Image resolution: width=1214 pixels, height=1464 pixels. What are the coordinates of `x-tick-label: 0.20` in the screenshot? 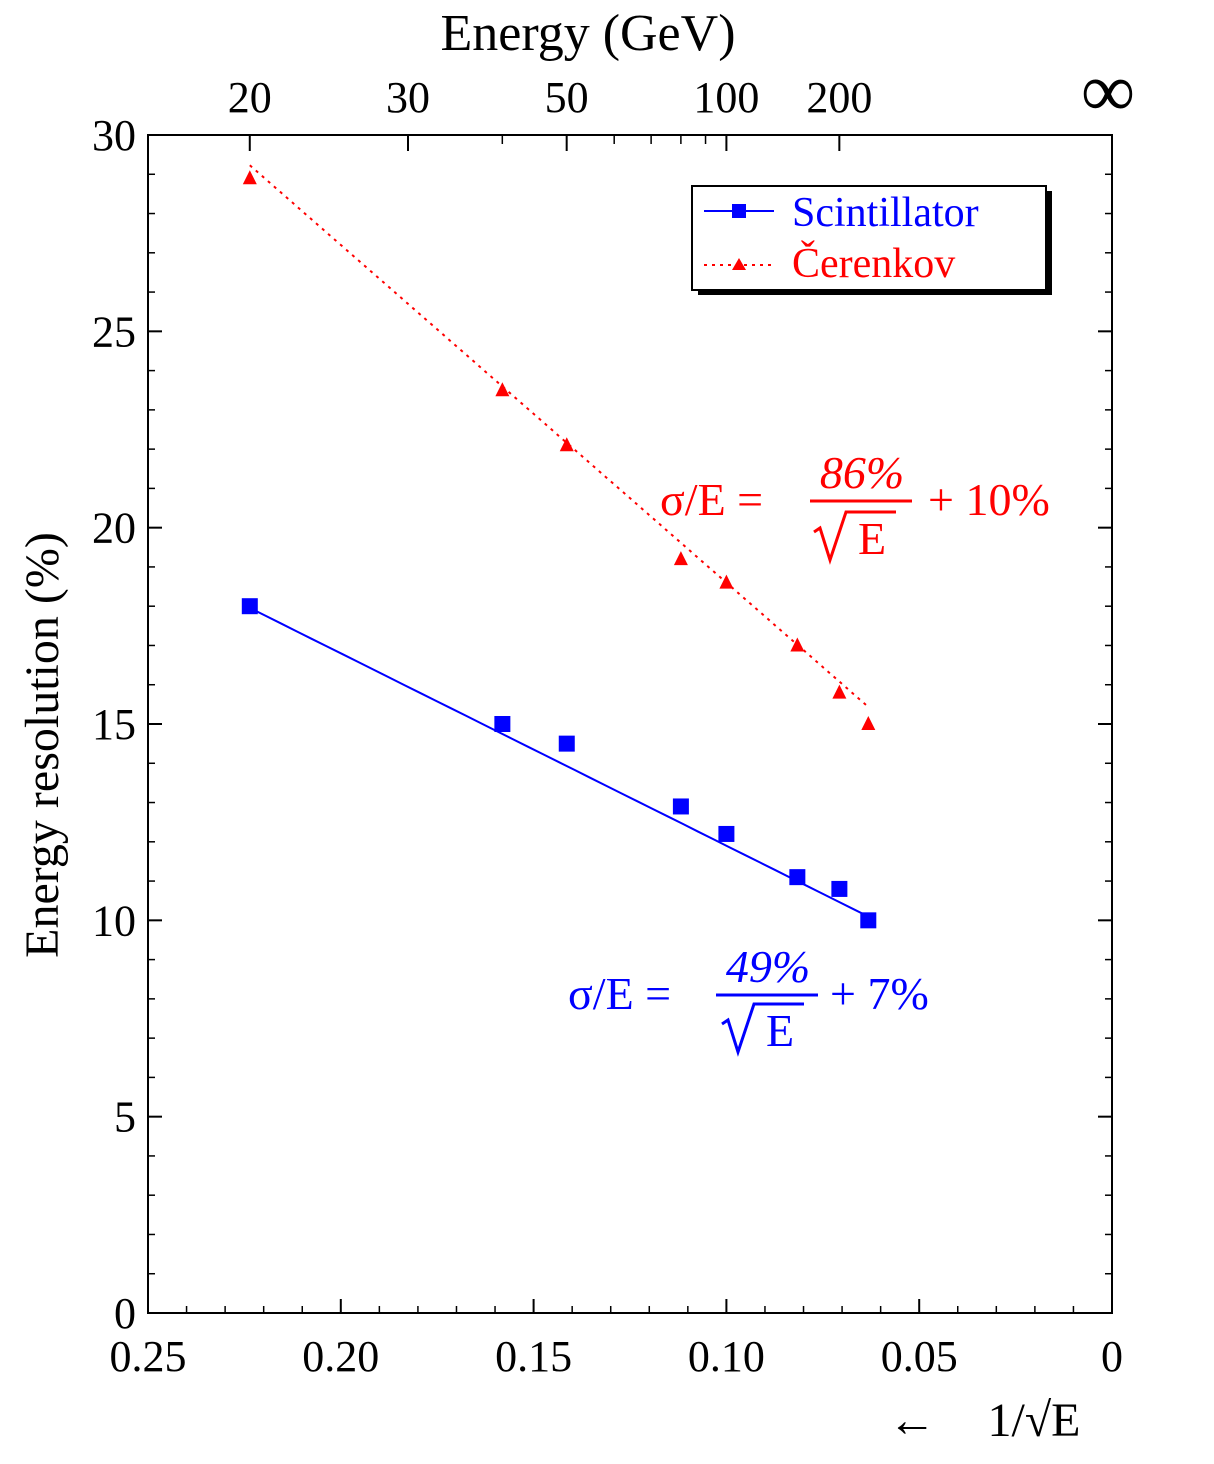 It's located at (340, 1356).